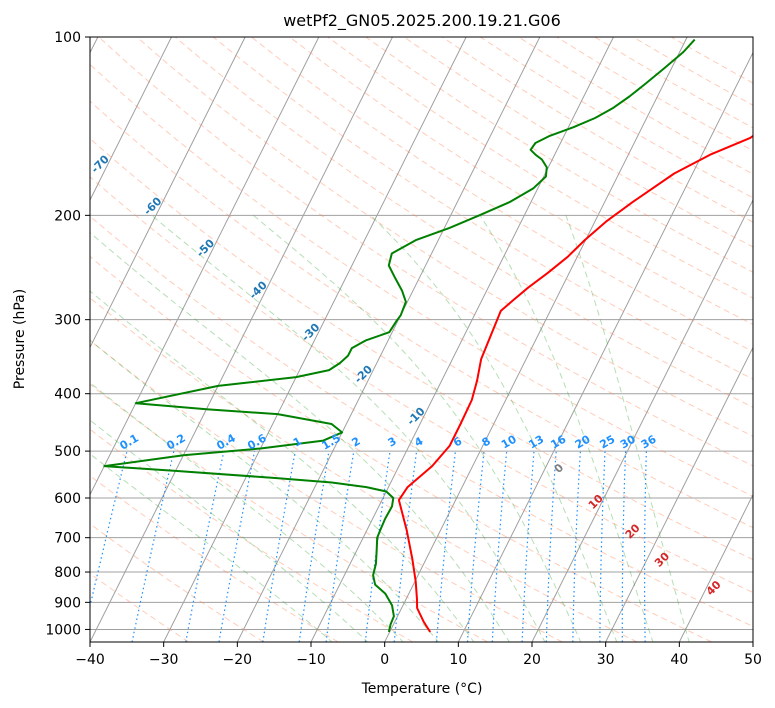  I want to click on x-tick-label: 10, so click(458, 660).